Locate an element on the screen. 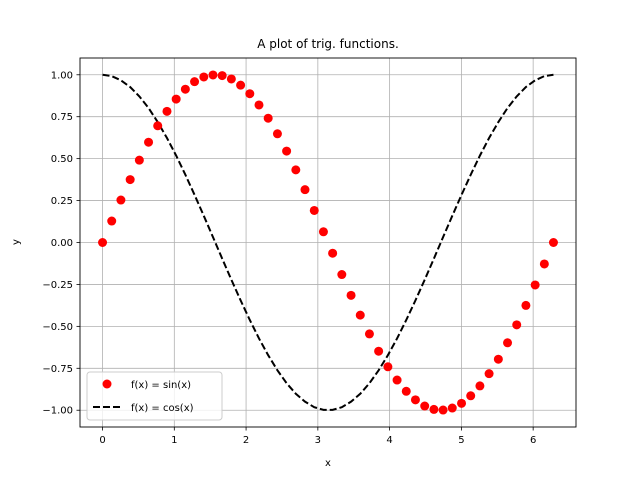 This screenshot has height=480, width=640. x-tick-label: 0 is located at coordinates (102, 440).